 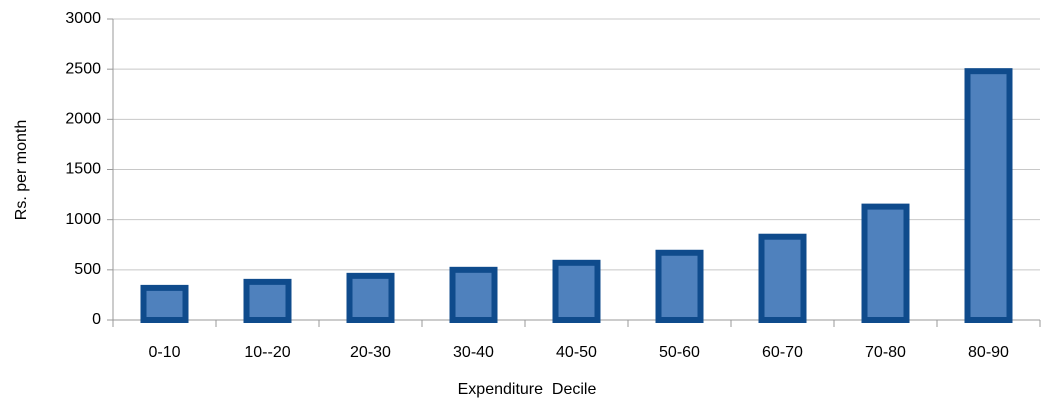 I want to click on y-tick-label: 3000, so click(x=83, y=18).